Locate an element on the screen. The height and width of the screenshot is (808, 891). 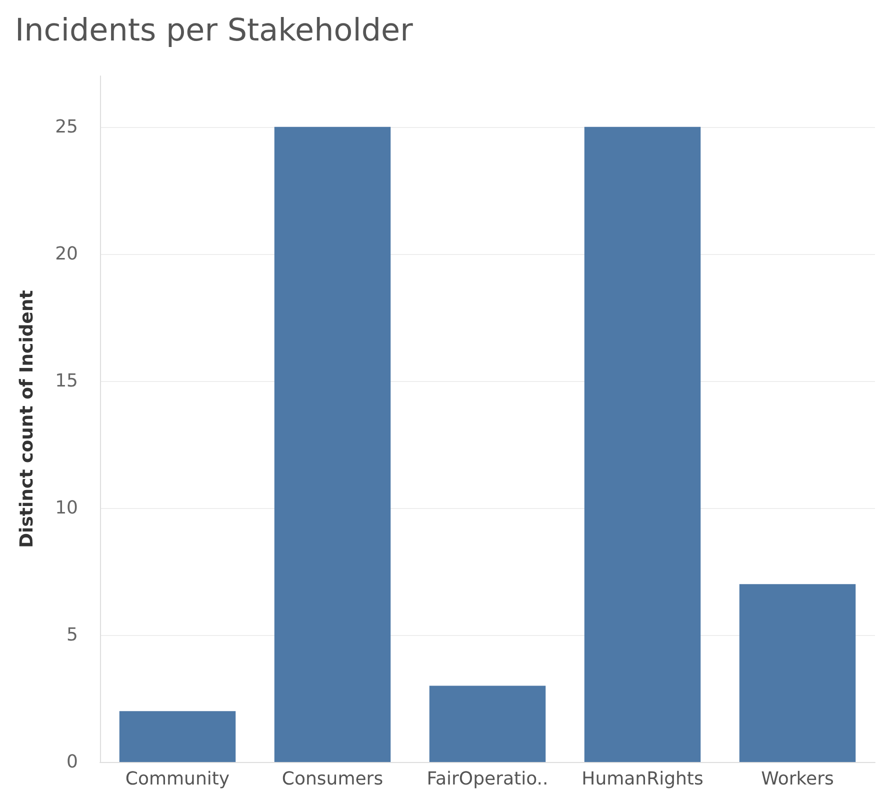
y-tick-label: 5 is located at coordinates (72, 635).